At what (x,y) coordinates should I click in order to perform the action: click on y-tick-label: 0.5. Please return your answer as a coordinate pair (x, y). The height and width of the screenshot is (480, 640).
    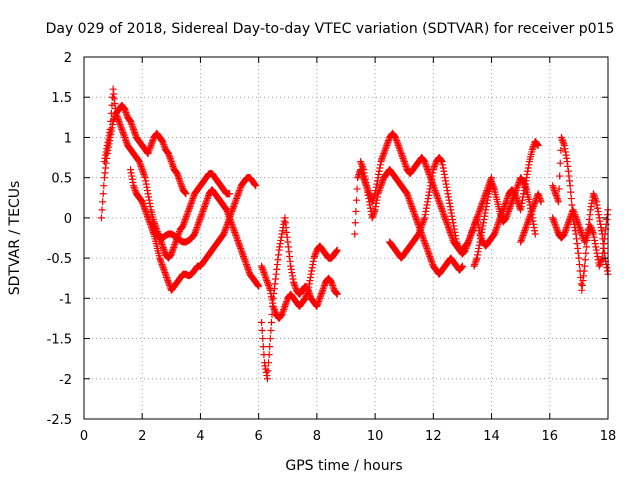
    Looking at the image, I should click on (61, 179).